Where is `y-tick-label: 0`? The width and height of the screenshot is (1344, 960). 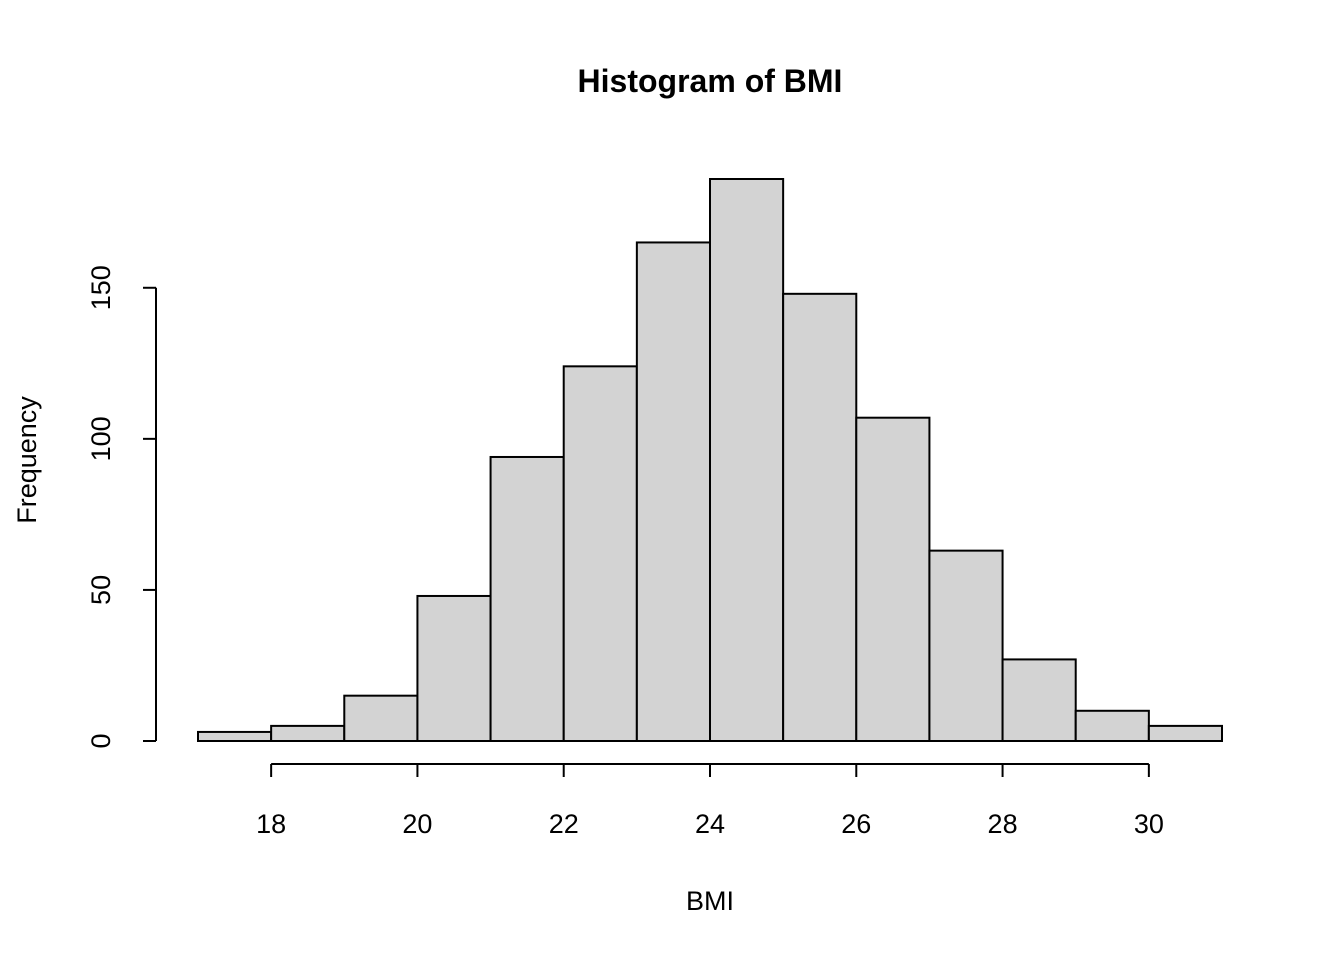
y-tick-label: 0 is located at coordinates (101, 740).